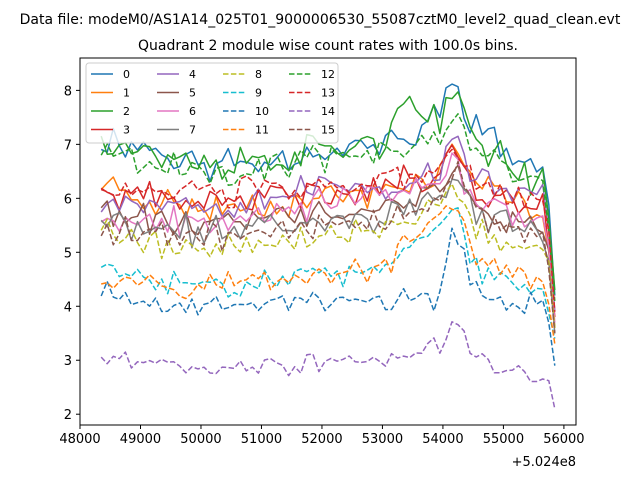 The height and width of the screenshot is (480, 640). I want to click on legend-label-1: 1, so click(126, 93).